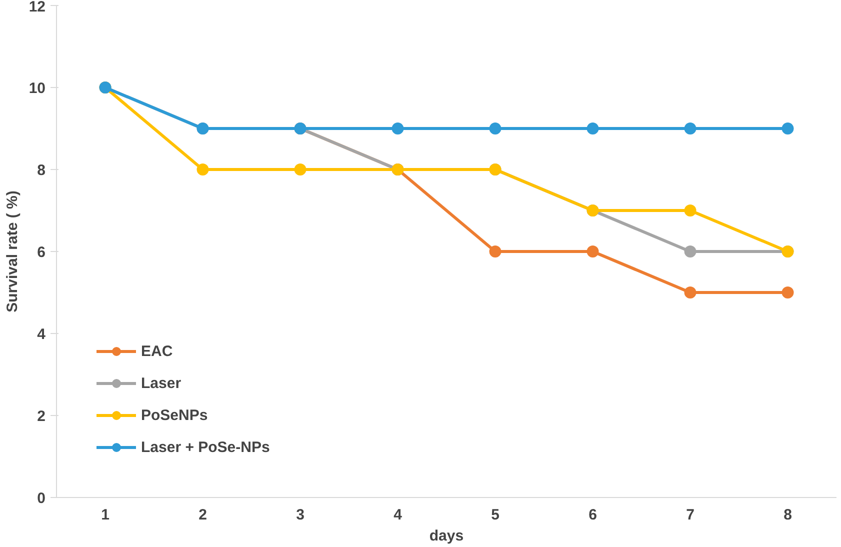  What do you see at coordinates (592, 515) in the screenshot?
I see `x-tick-label: 6` at bounding box center [592, 515].